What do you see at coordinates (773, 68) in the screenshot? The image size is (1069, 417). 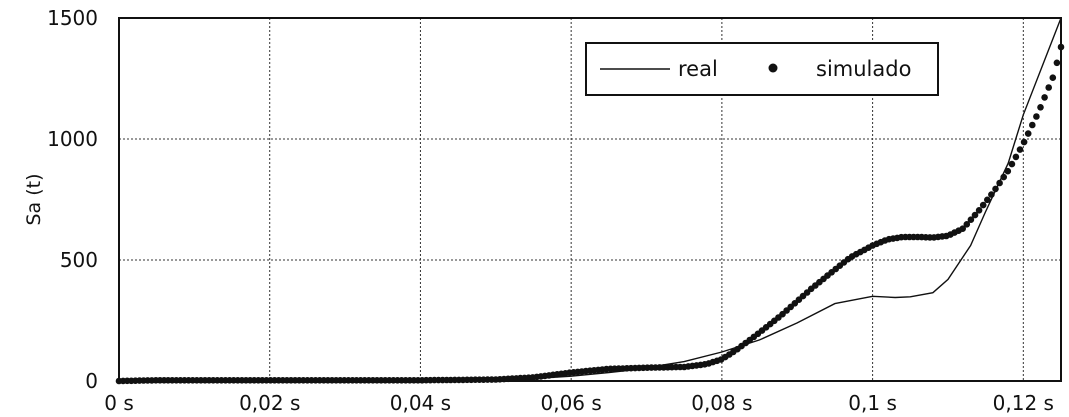 I see `legend-marker-swatch` at bounding box center [773, 68].